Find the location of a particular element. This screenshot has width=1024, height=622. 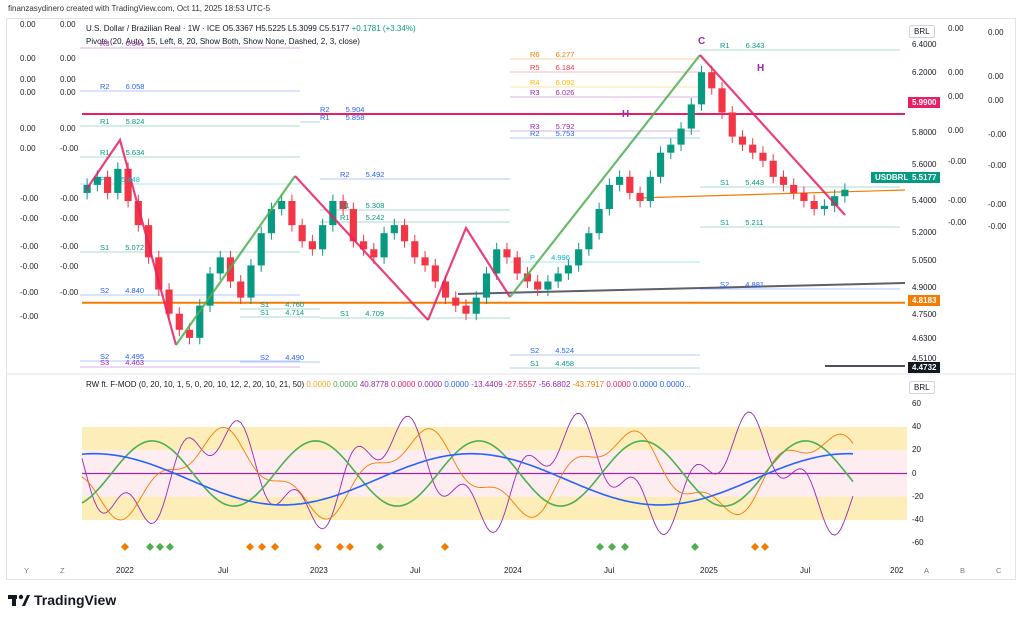

pivot-level-value: 4.463 is located at coordinates (134, 362).